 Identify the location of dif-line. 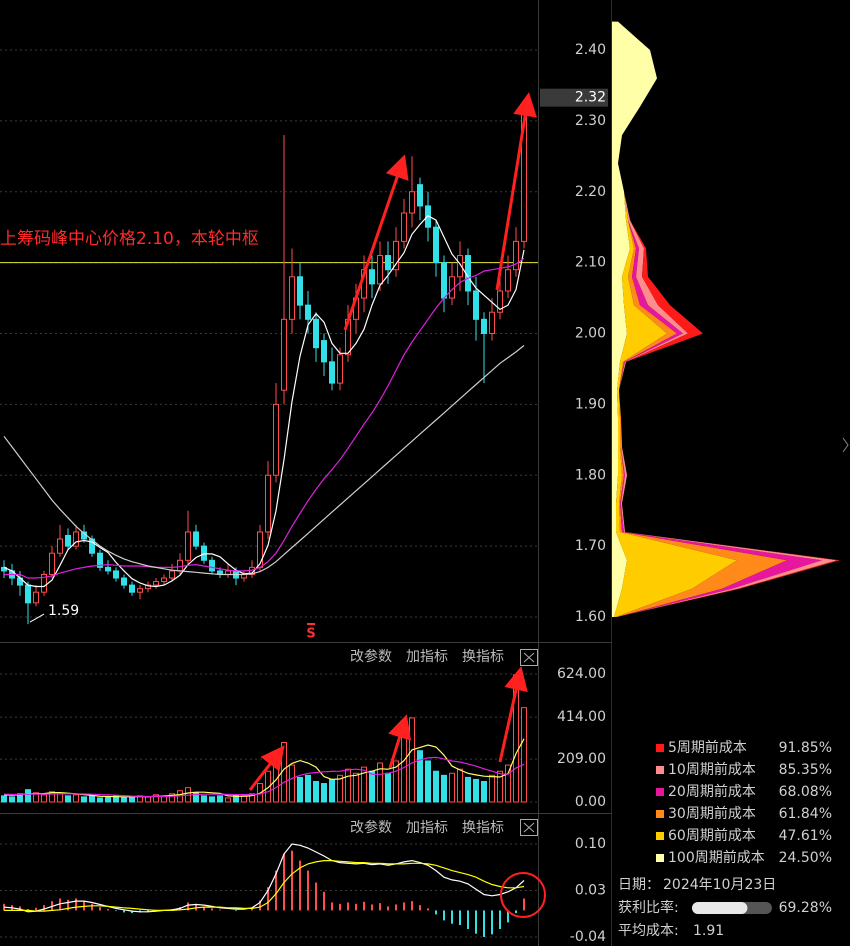
(264, 878).